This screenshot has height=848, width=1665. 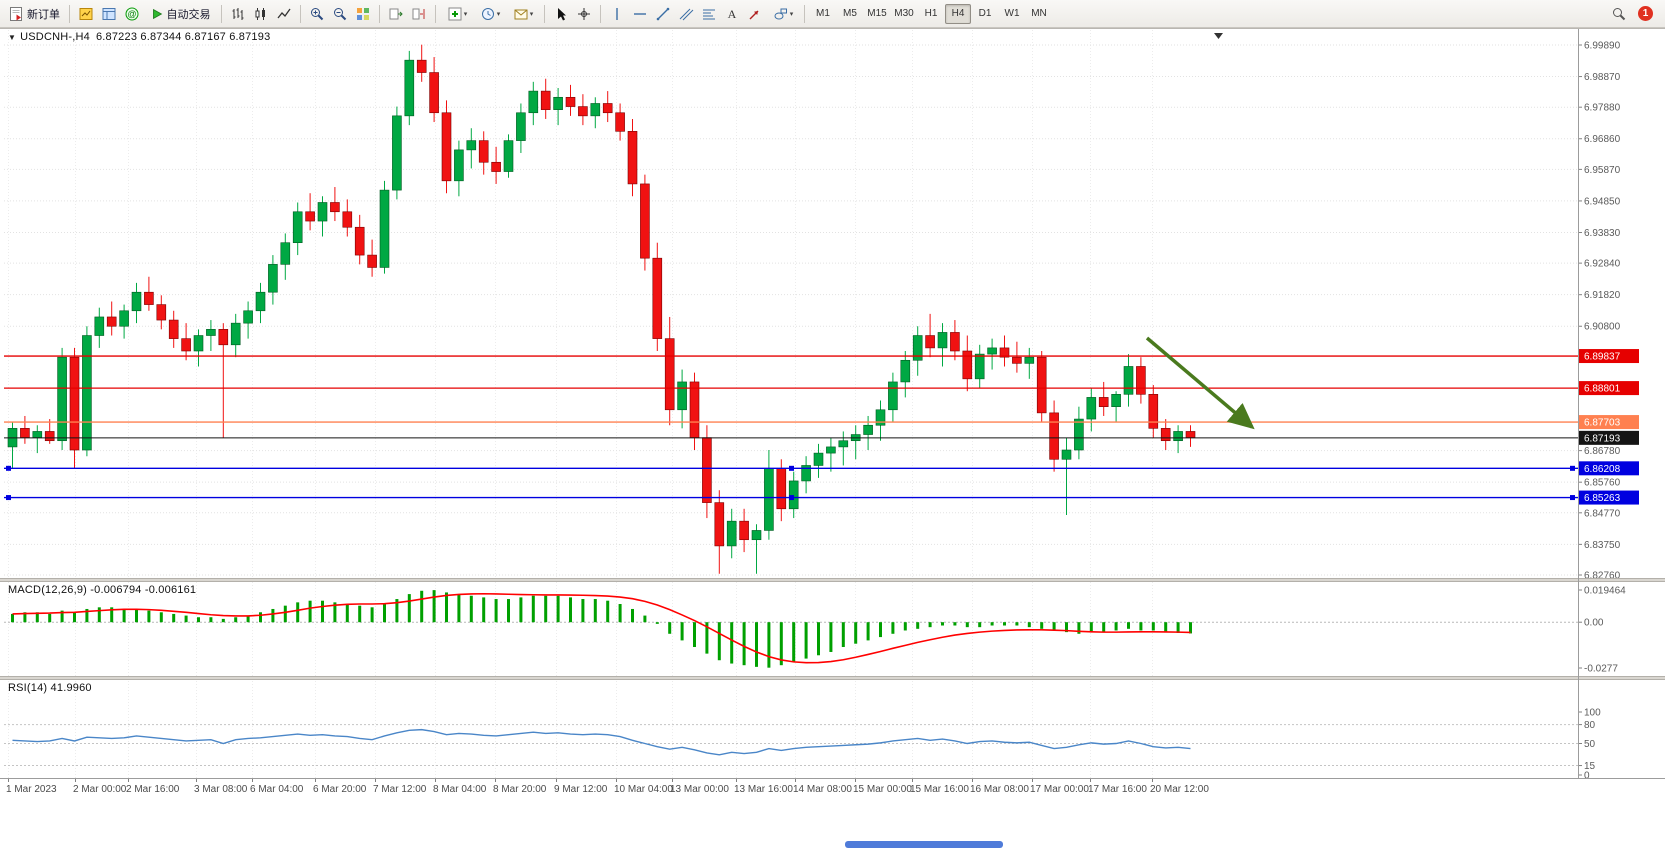 I want to click on fibonacci-button, so click(x=709, y=14).